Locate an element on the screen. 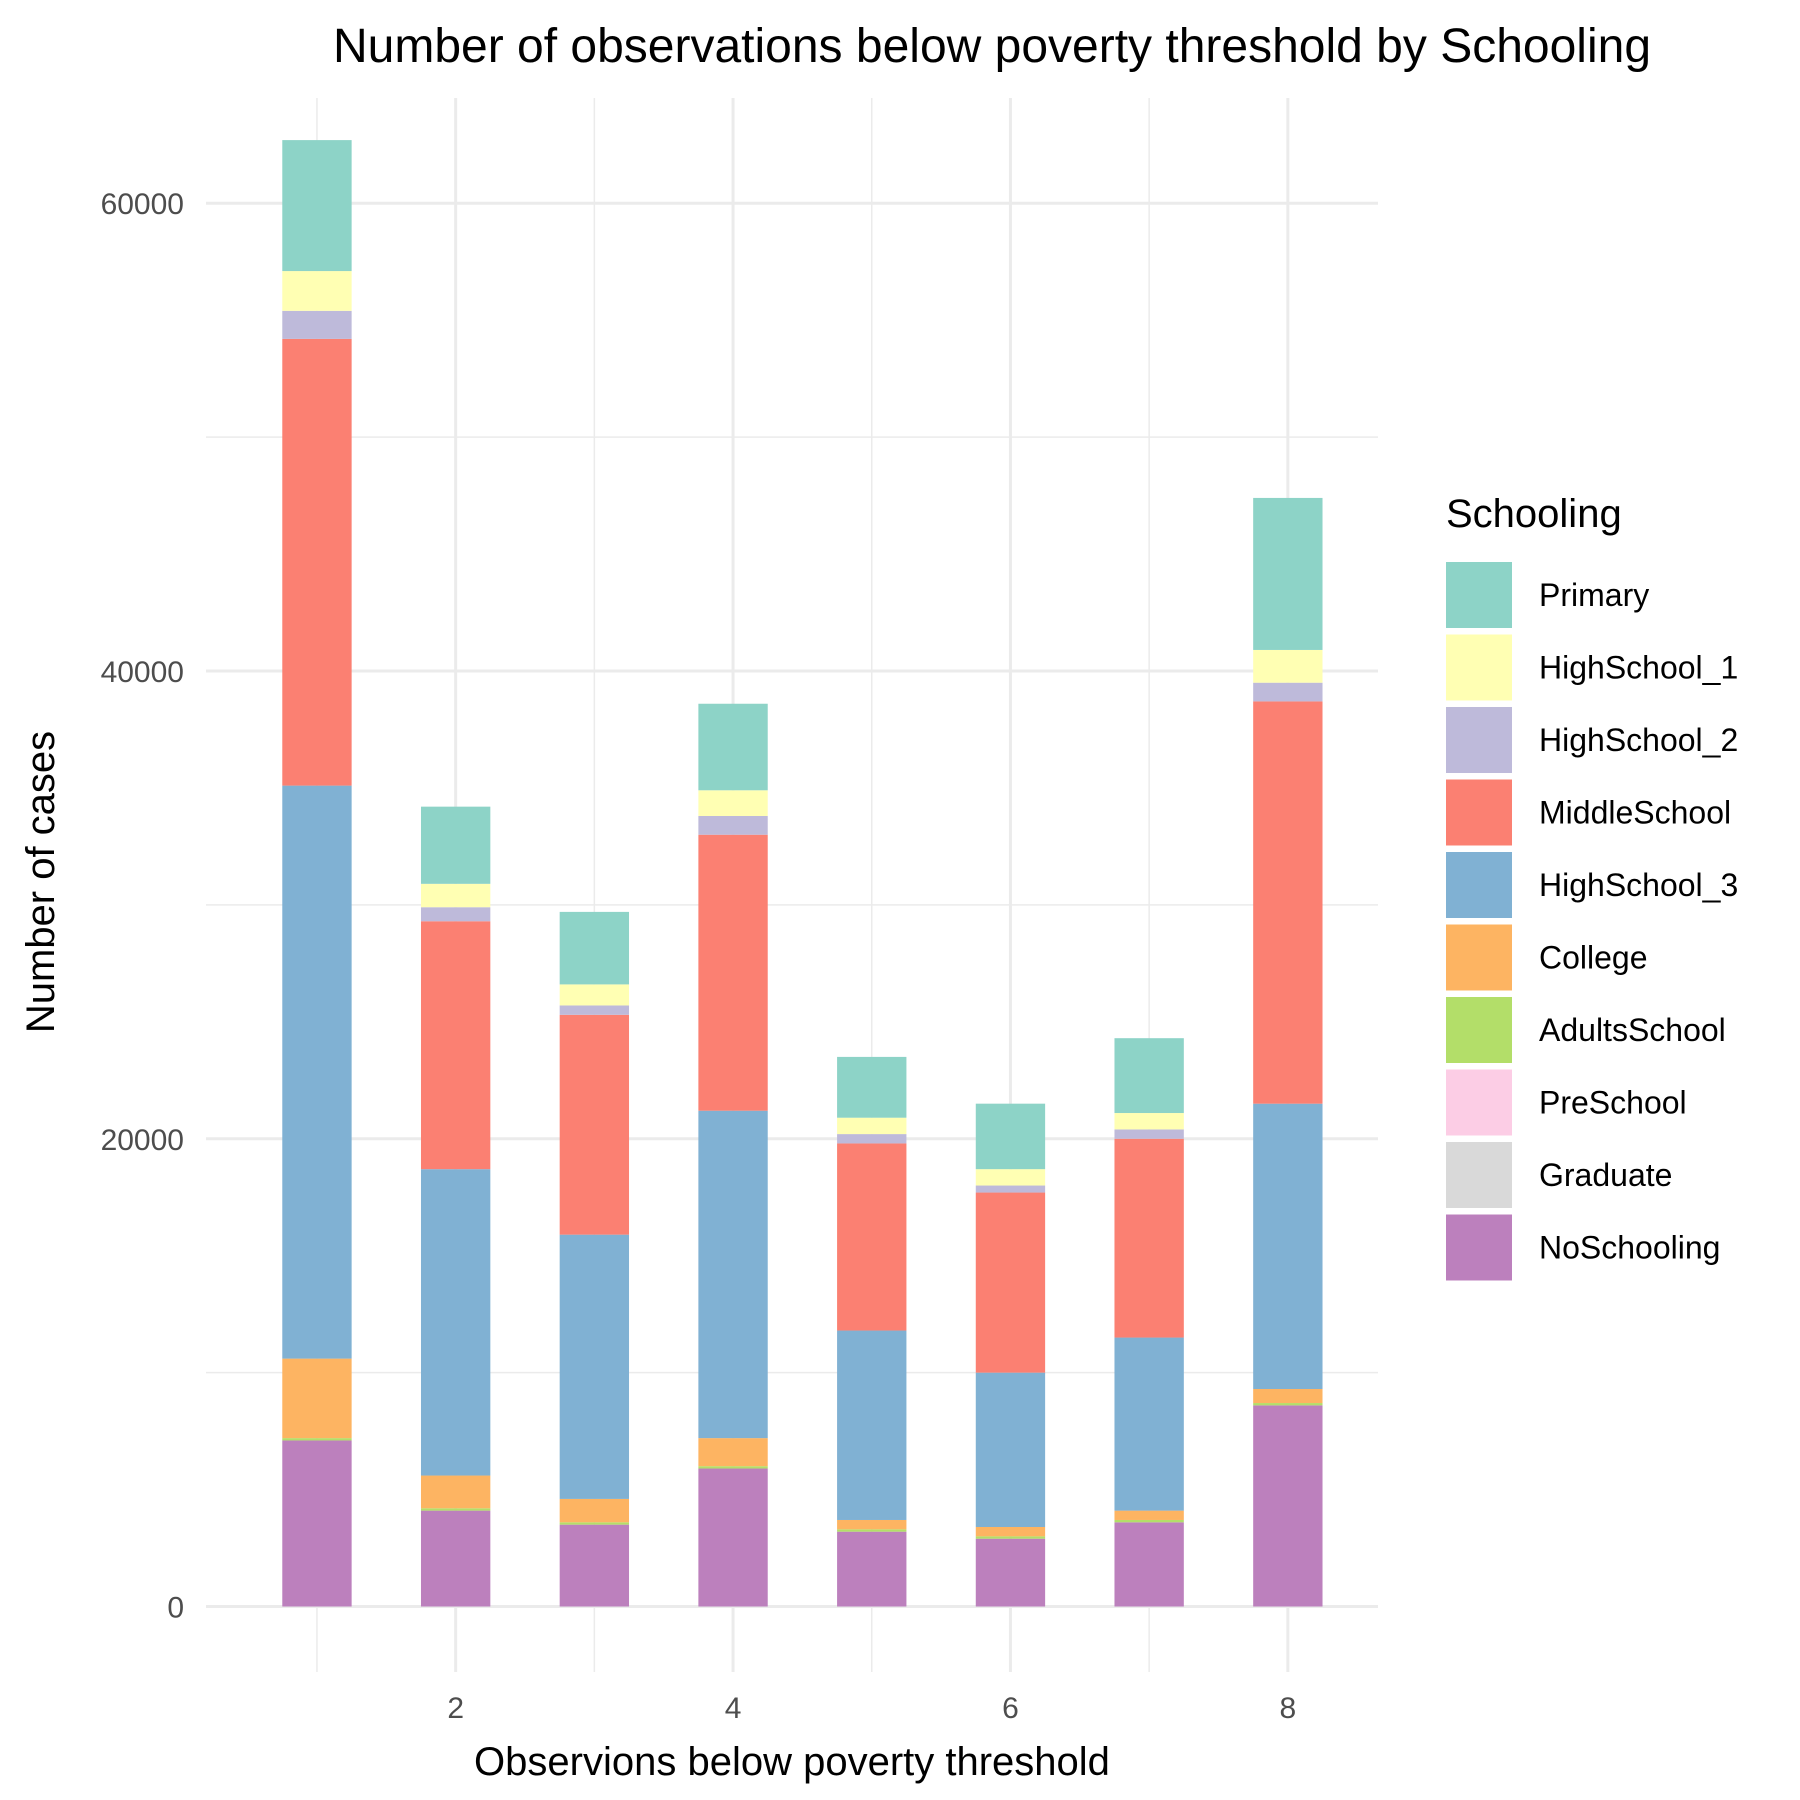 This screenshot has width=1800, height=1800. y-tick-label: 20000 is located at coordinates (142, 1140).